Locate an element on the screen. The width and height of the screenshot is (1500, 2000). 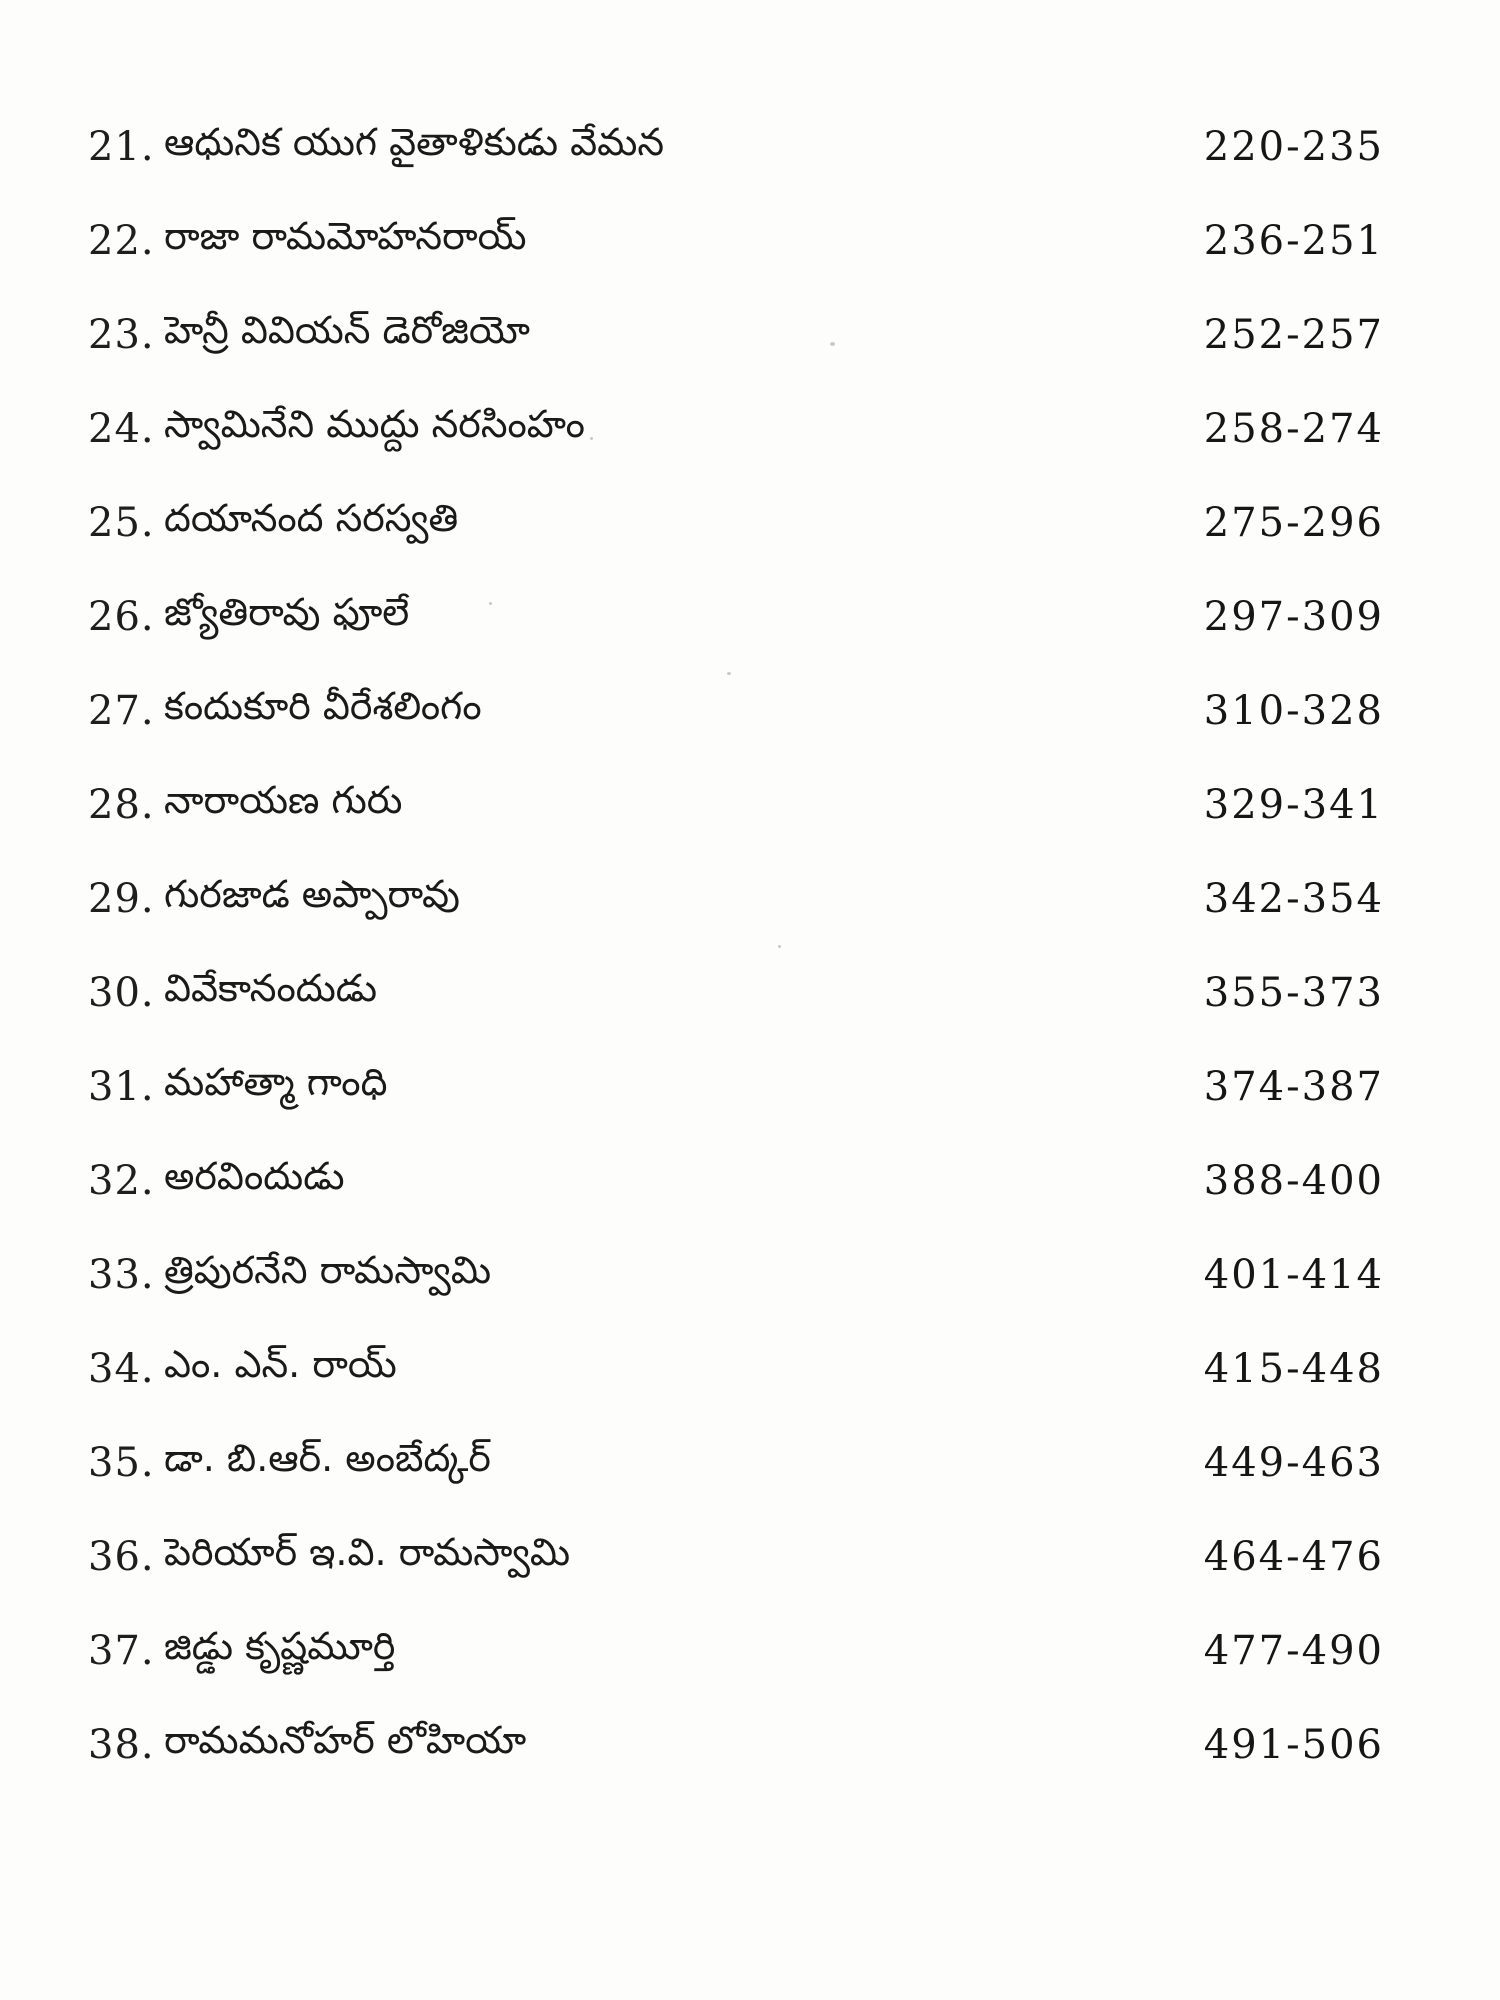
entry-page-range: 258-274 is located at coordinates (1293, 429).